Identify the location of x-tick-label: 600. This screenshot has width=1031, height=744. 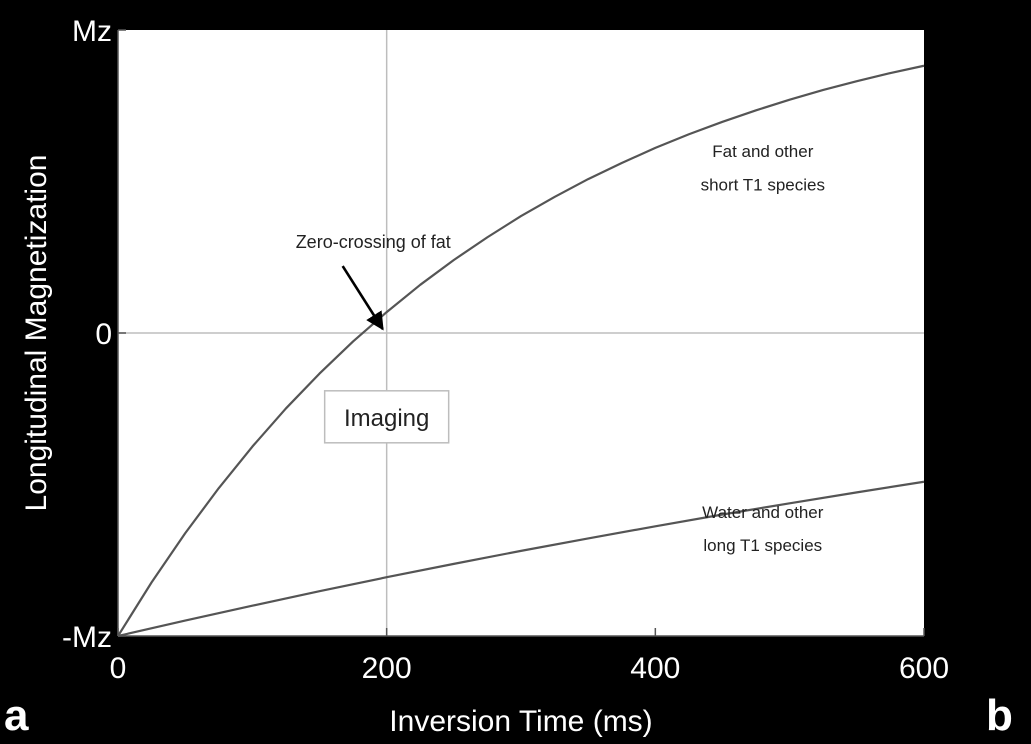
(924, 668).